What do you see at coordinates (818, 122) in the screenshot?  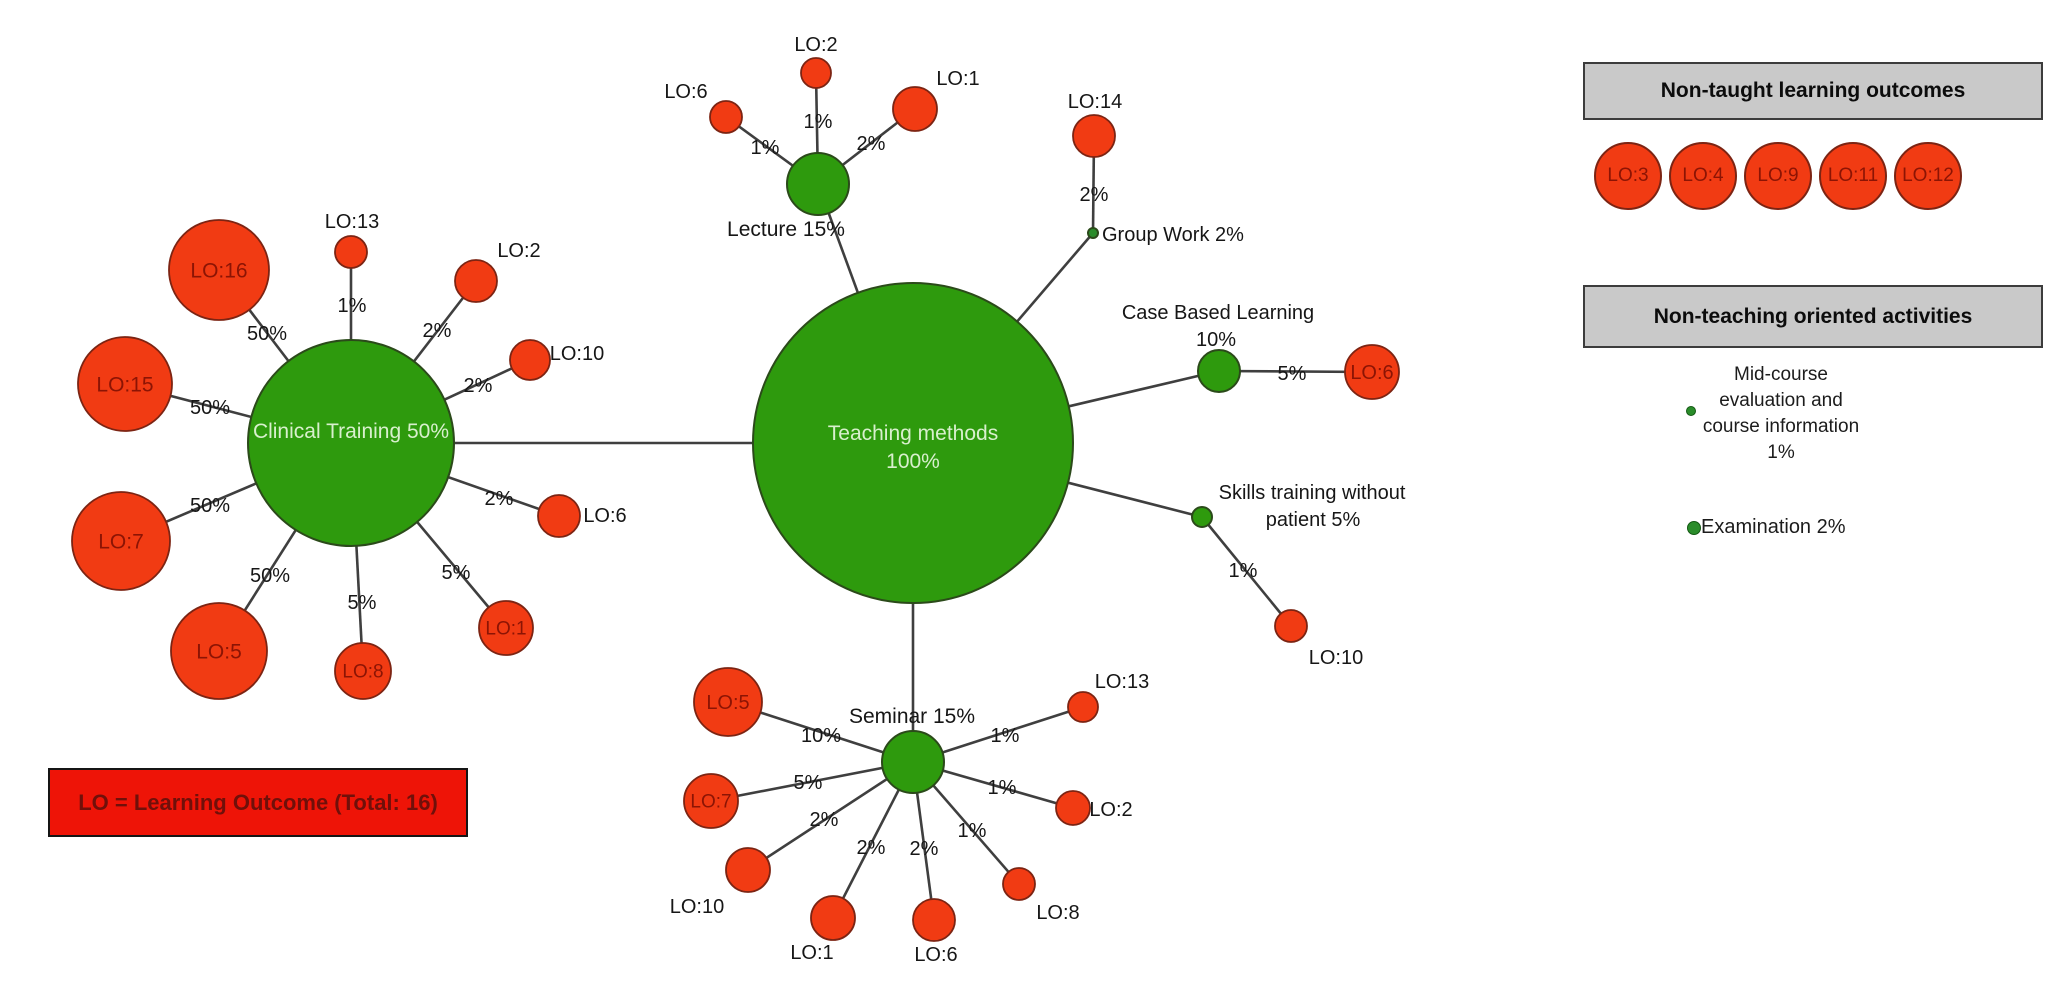 I see `edge-label-lo2_lec-lecture: 1%` at bounding box center [818, 122].